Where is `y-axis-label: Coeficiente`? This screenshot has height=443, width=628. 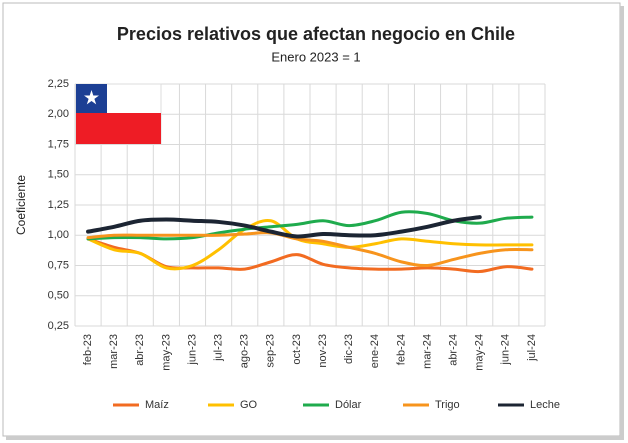
y-axis-label: Coeficiente is located at coordinates (21, 205).